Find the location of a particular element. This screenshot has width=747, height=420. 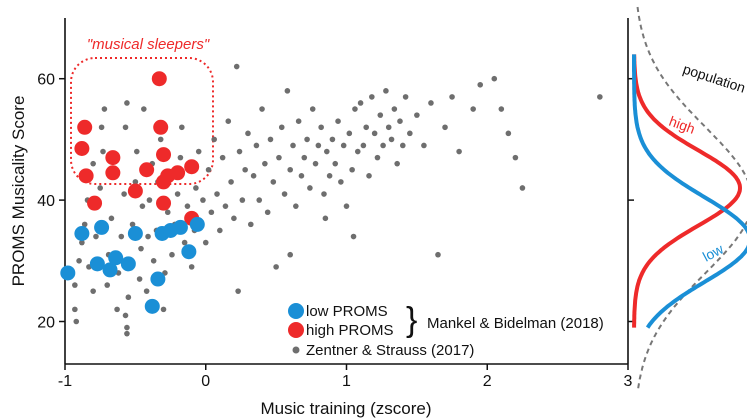

x-axis-label: Music training (zscore) is located at coordinates (346, 408).